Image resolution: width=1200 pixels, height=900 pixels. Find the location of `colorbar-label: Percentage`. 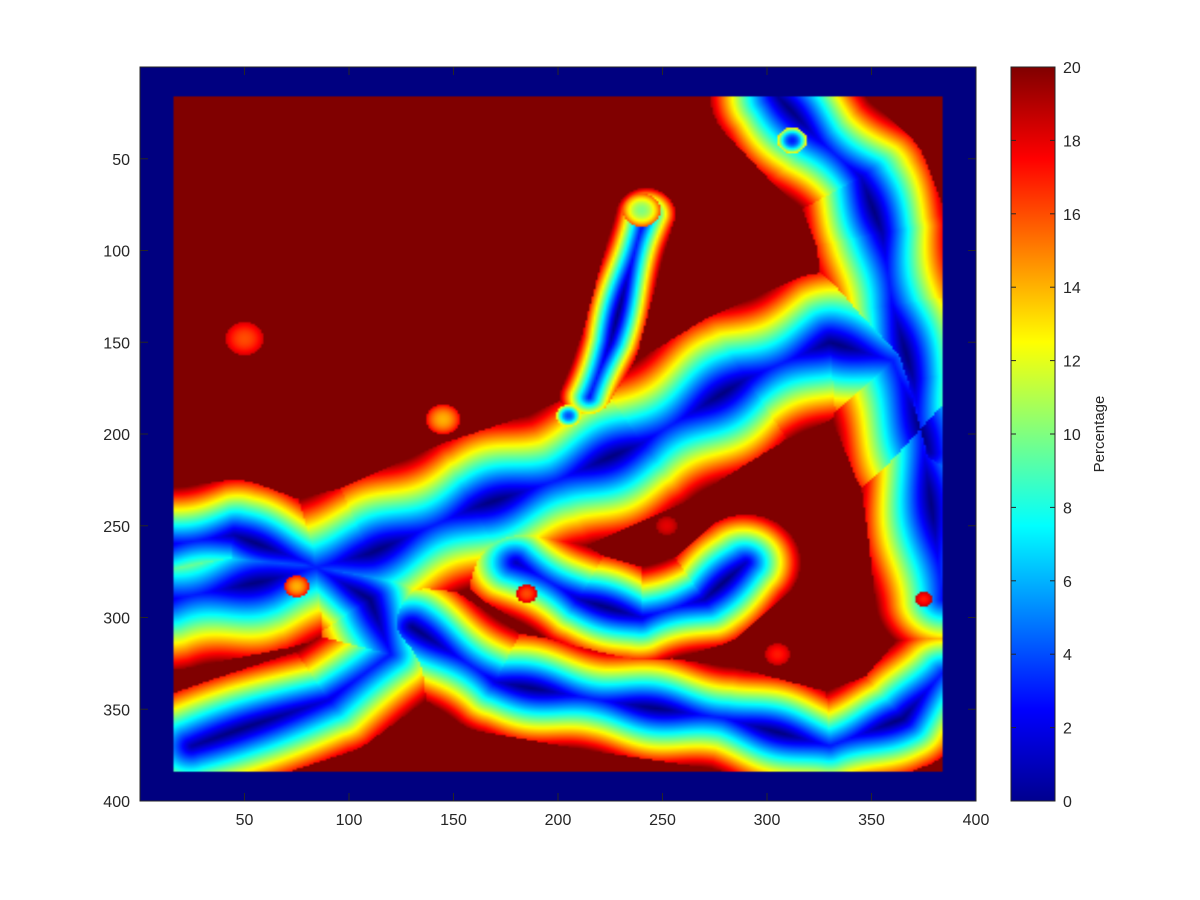

colorbar-label: Percentage is located at coordinates (1099, 434).